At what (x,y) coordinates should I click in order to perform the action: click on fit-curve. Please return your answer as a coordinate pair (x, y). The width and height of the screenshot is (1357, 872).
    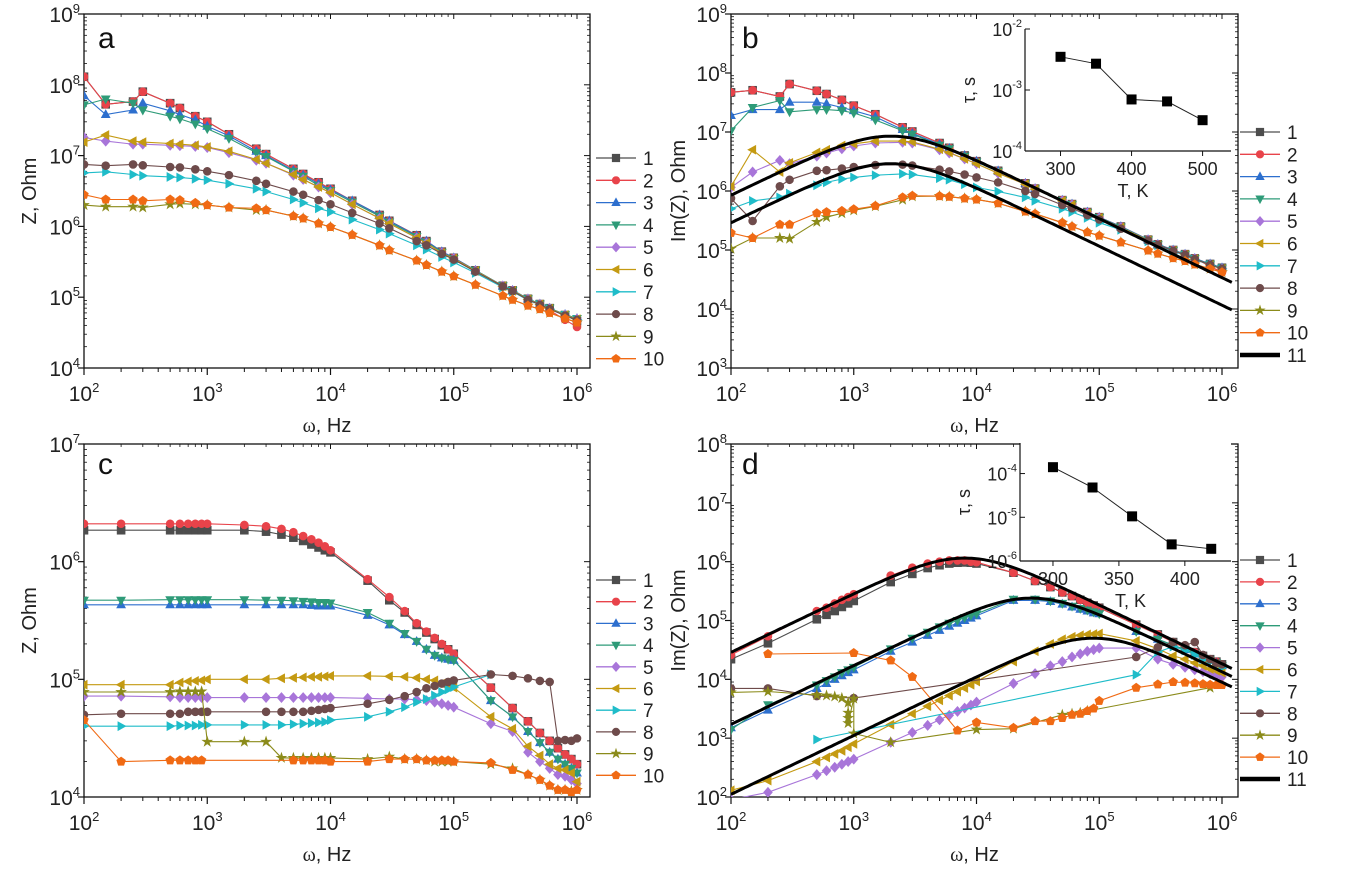
    Looking at the image, I should click on (982, 209).